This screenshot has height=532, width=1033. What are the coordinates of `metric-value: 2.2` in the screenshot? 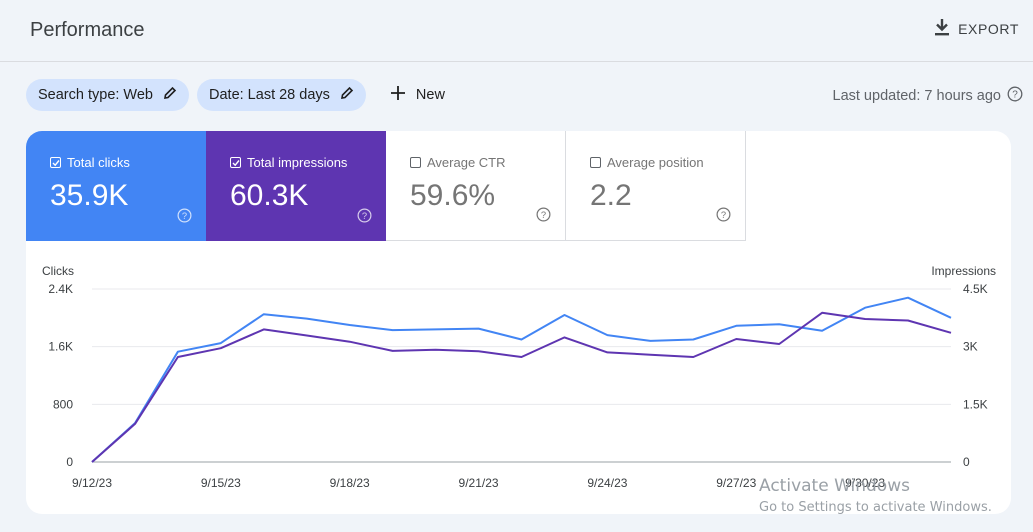 It's located at (611, 195).